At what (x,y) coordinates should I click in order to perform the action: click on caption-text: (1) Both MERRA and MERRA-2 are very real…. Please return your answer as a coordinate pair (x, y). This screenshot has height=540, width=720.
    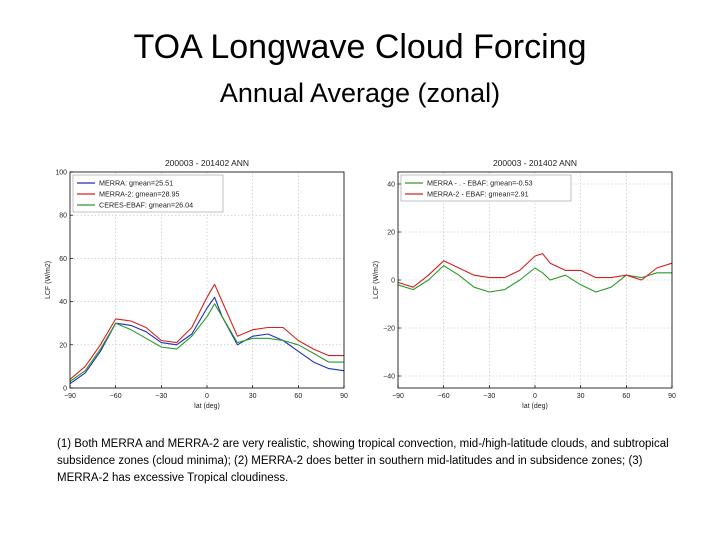
    Looking at the image, I should click on (363, 461).